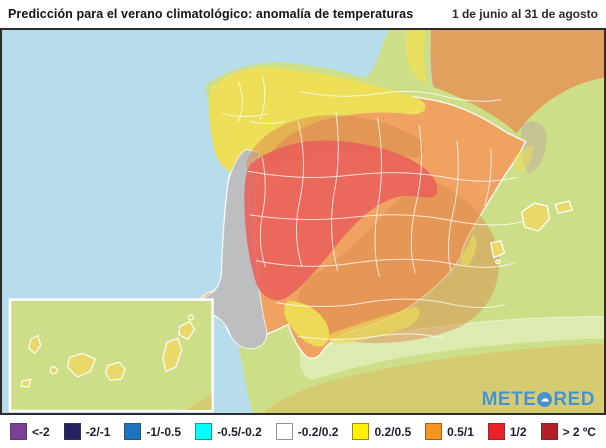 Image resolution: width=606 pixels, height=448 pixels. I want to click on date-range: 1 de junio al 31 de agosto, so click(524, 14).